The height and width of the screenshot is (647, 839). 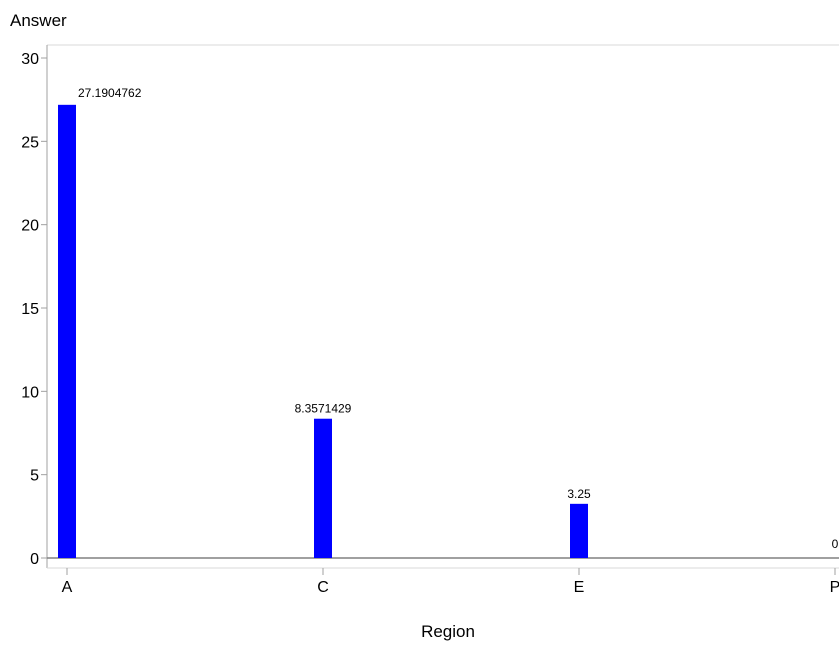 What do you see at coordinates (110, 93) in the screenshot?
I see `data-label: 27.1904762` at bounding box center [110, 93].